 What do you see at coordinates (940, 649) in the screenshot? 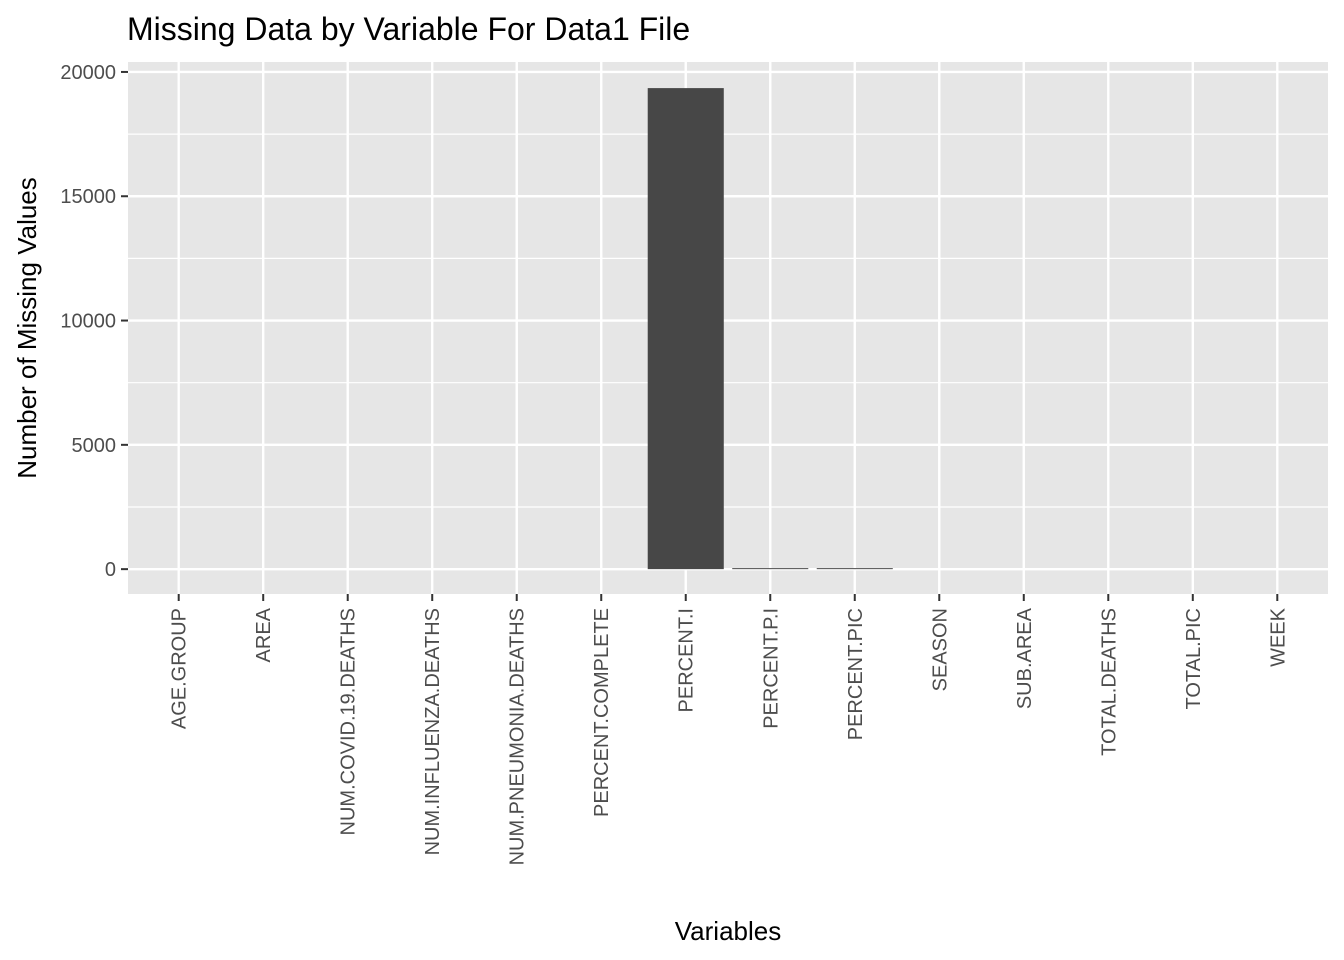
I see `x-tick-label: SEASON` at bounding box center [940, 649].